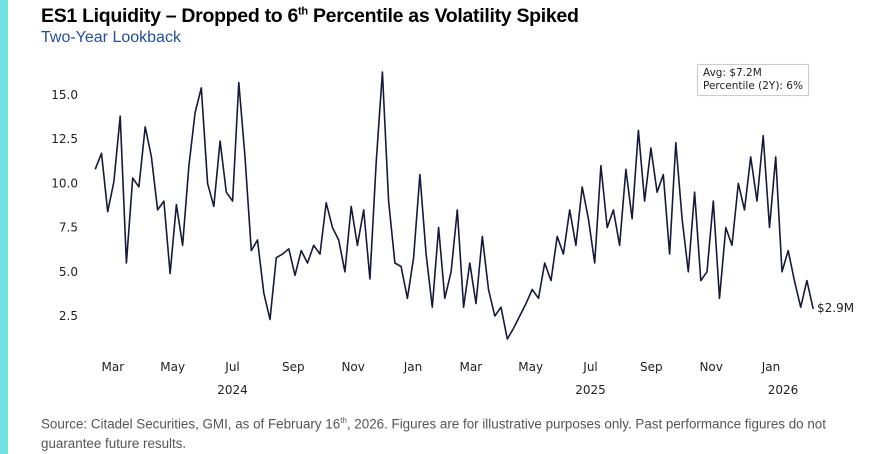 The height and width of the screenshot is (454, 873). Describe the element at coordinates (64, 183) in the screenshot. I see `y-tick-label: 10.0` at that location.